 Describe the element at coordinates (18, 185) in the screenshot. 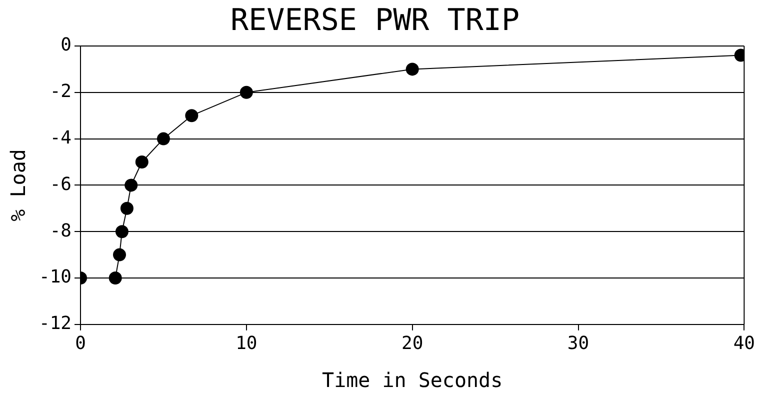

I see `y-axis-title: % Load` at that location.